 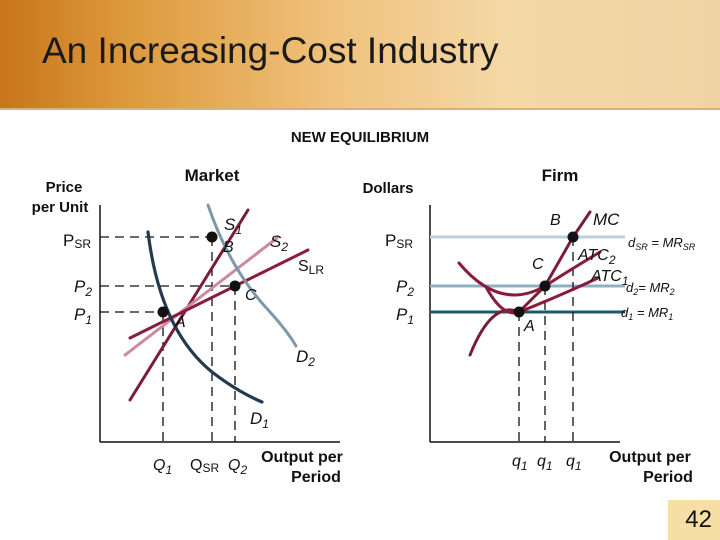 What do you see at coordinates (530, 283) in the screenshot?
I see `firm-mc-curve` at bounding box center [530, 283].